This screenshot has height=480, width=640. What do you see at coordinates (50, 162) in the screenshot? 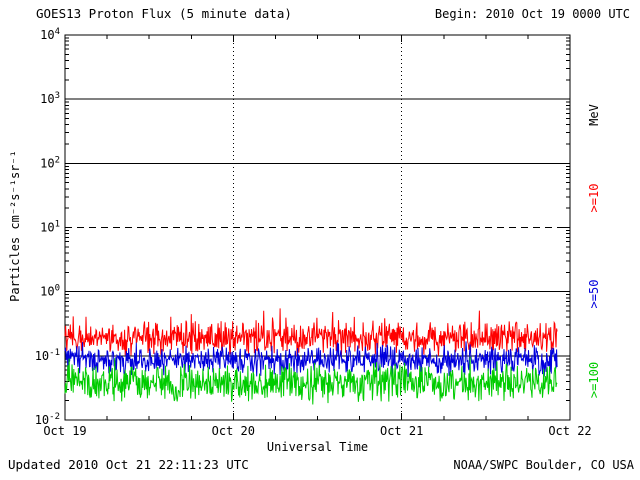
I see `svg-text: 10²` at bounding box center [50, 162].